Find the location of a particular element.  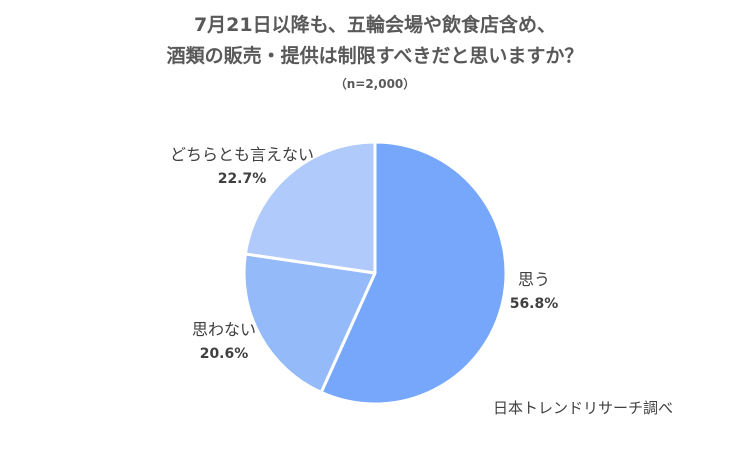

slice-label-1: 思う is located at coordinates (534, 279).